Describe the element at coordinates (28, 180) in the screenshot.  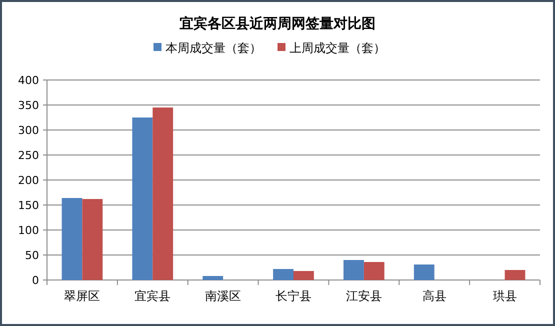
I see `y-tick-label: 200` at that location.